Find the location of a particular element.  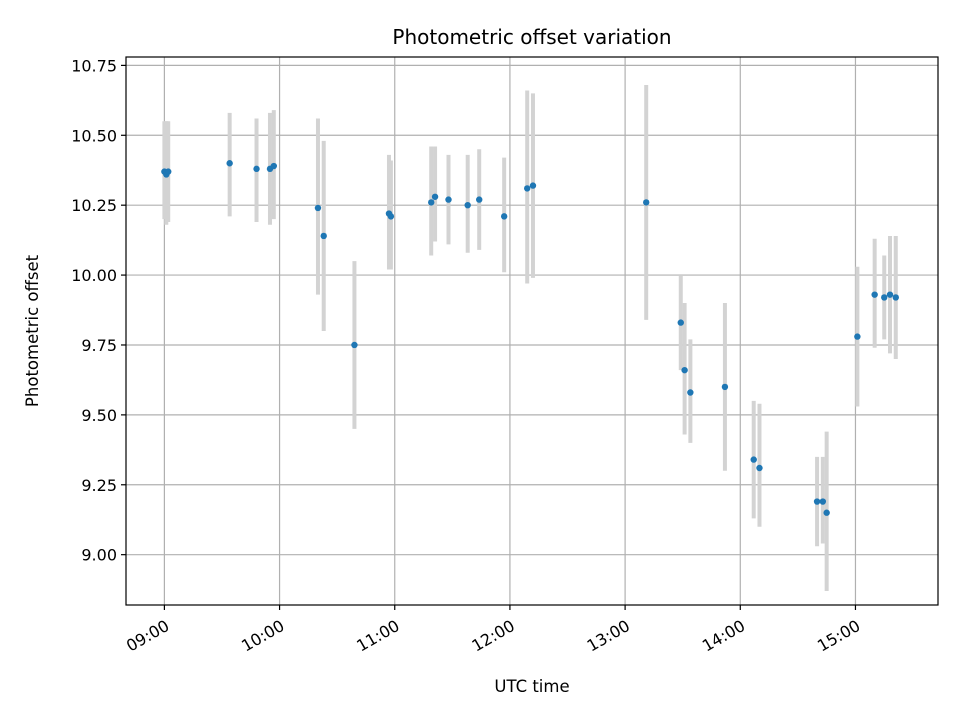

y-tick-label: 10.00 is located at coordinates (94, 275).